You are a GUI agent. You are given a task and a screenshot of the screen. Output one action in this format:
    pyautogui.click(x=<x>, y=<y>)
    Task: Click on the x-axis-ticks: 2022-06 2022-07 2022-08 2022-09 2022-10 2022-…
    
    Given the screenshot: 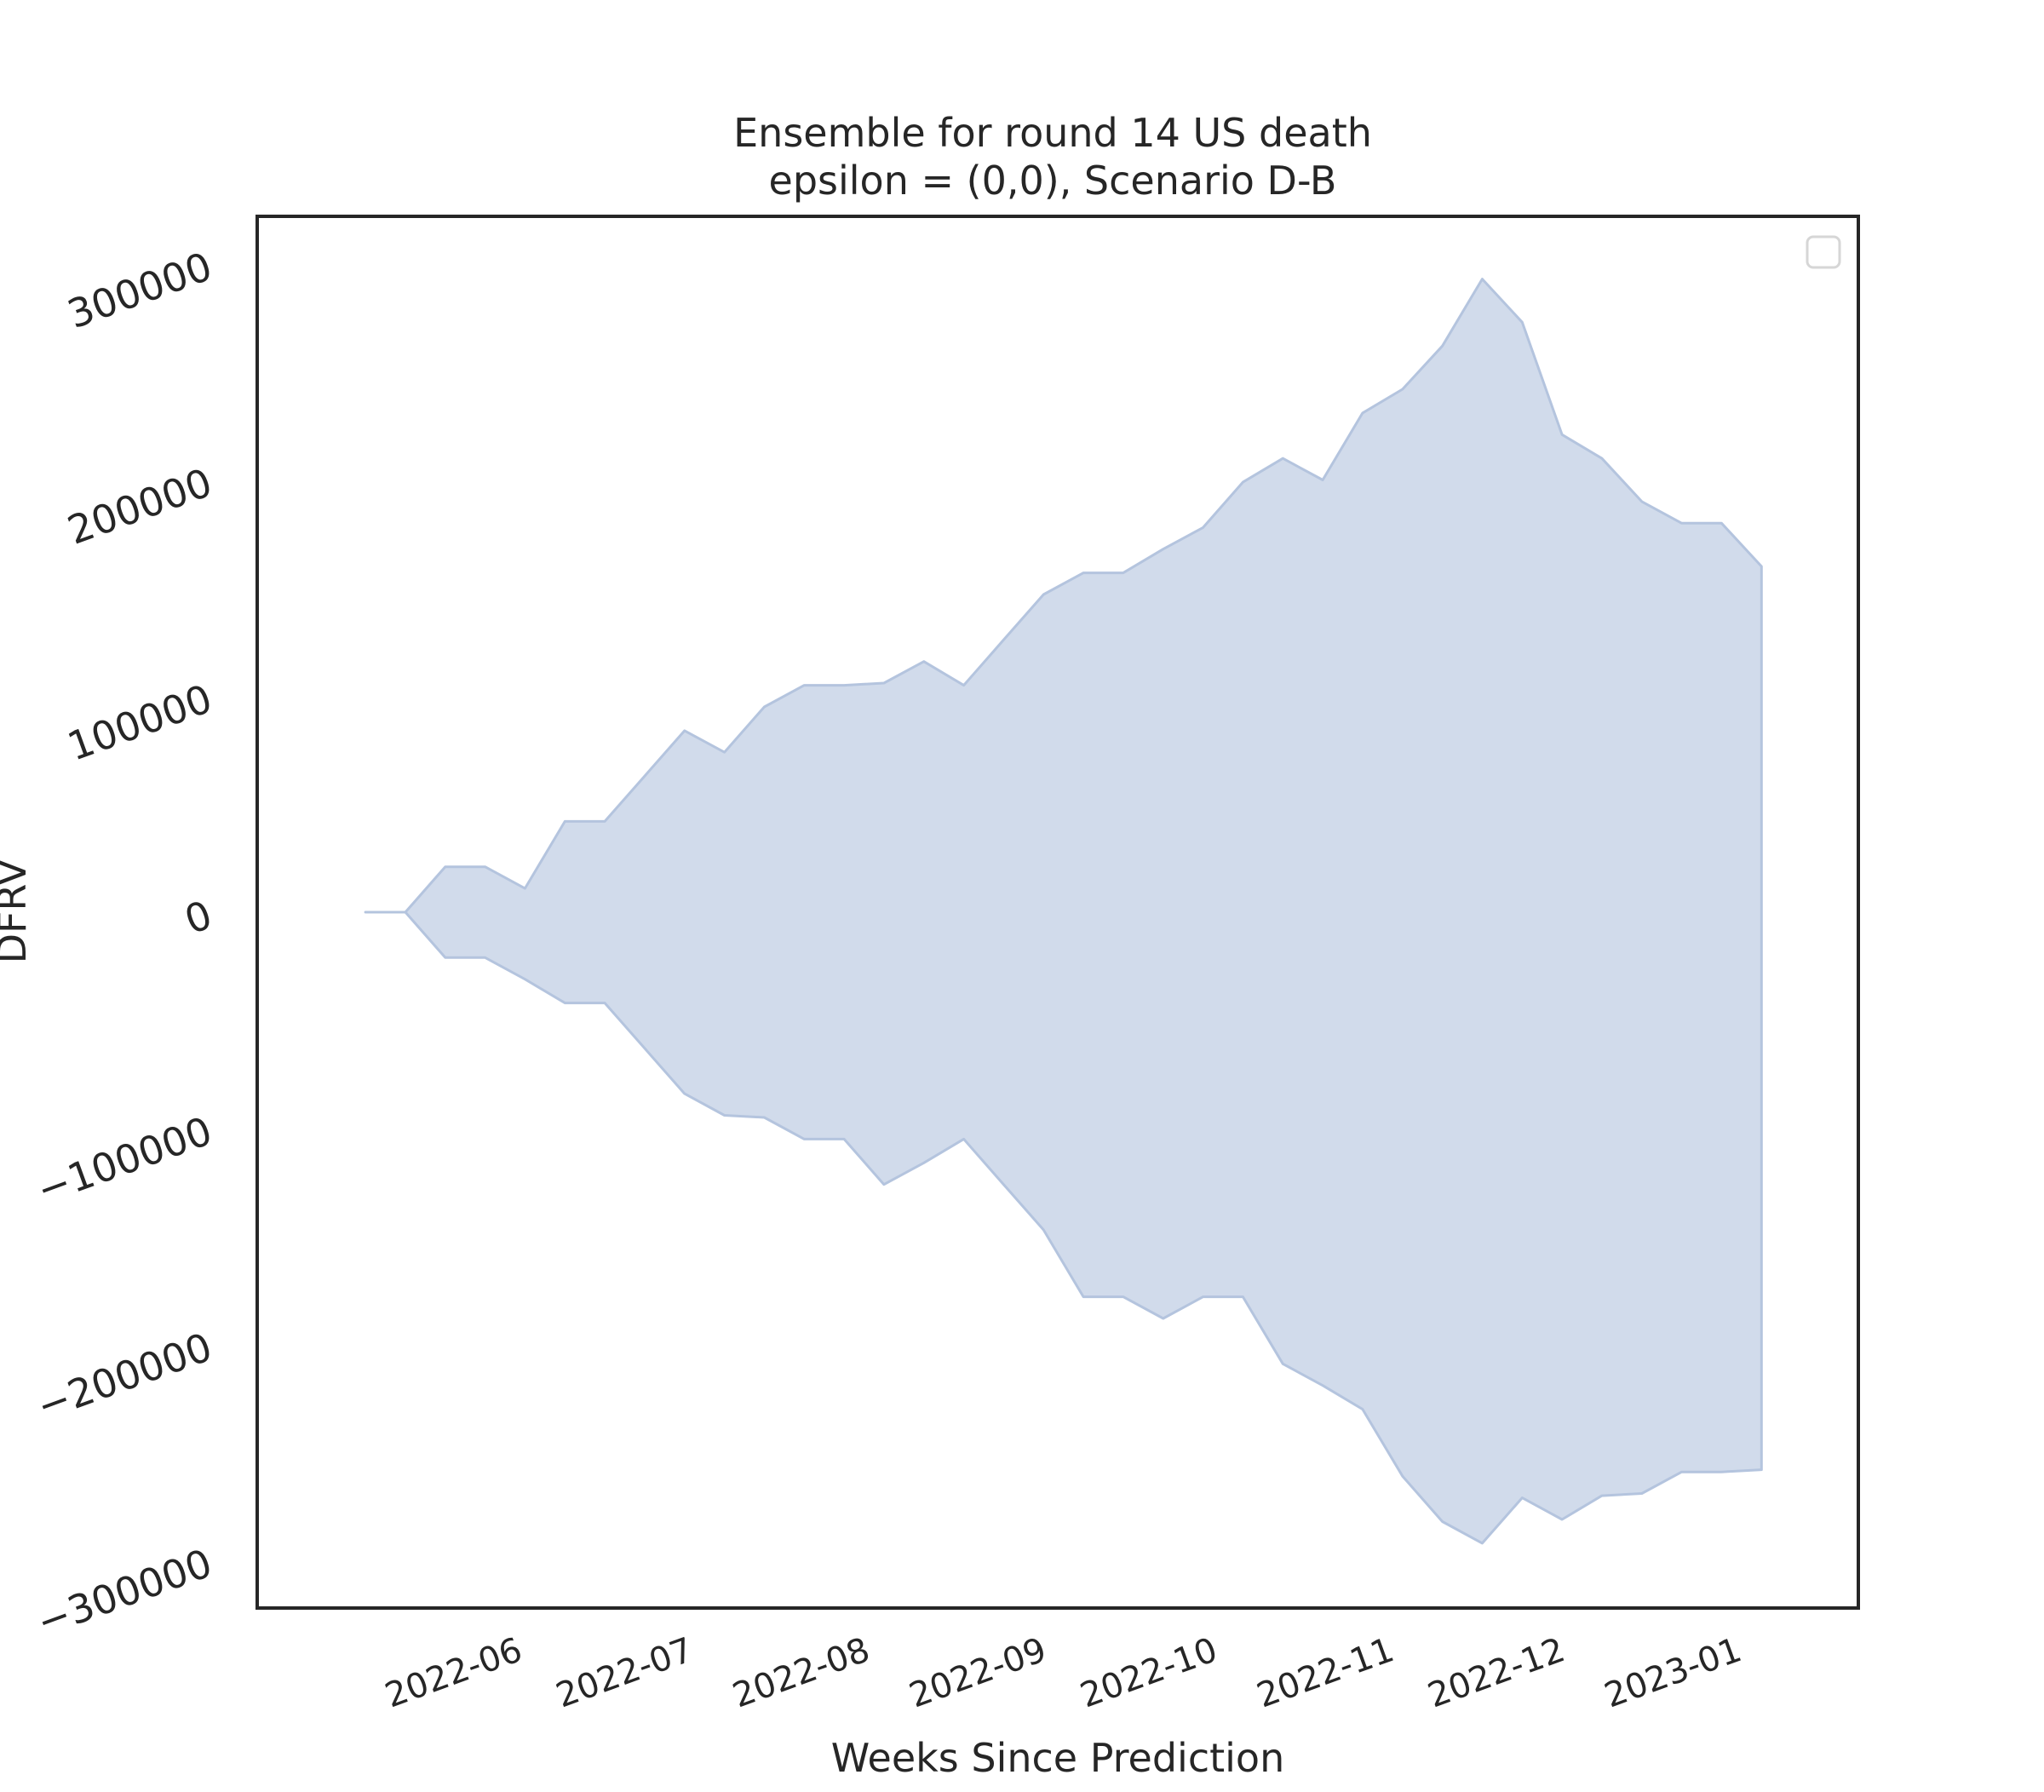 What is the action you would take?
    pyautogui.click(x=1063, y=1672)
    